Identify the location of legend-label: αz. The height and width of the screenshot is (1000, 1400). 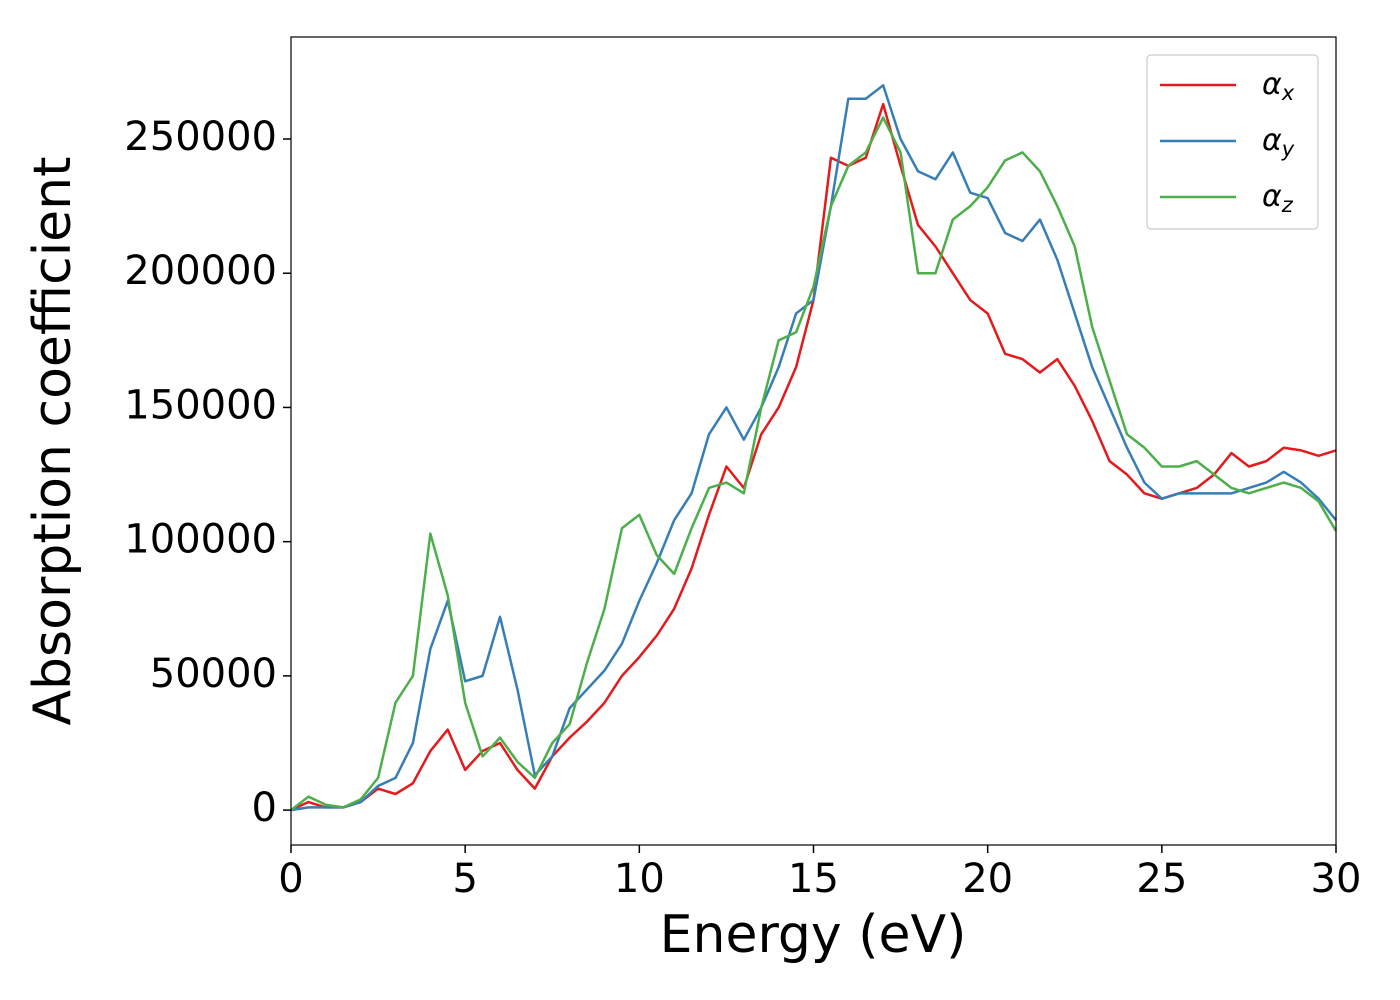
(1278, 198).